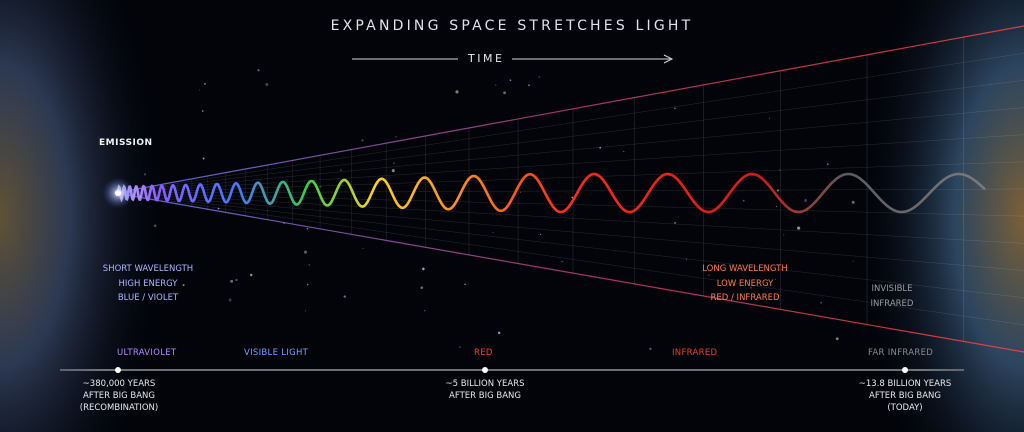  I want to click on time-arrow-head, so click(668, 59).